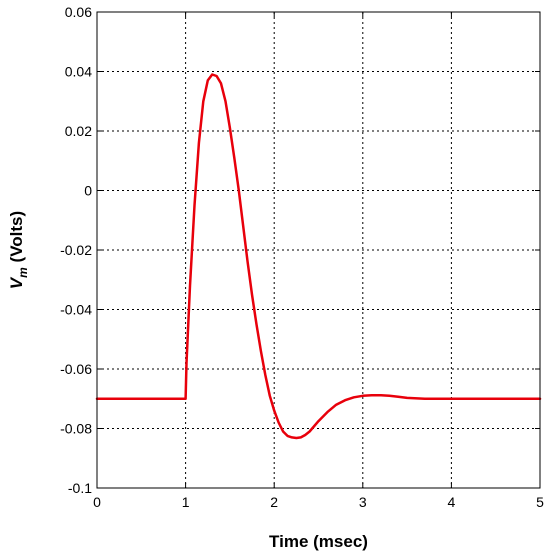 This screenshot has height=553, width=544. I want to click on y-axis-title-subscript: m, so click(23, 272).